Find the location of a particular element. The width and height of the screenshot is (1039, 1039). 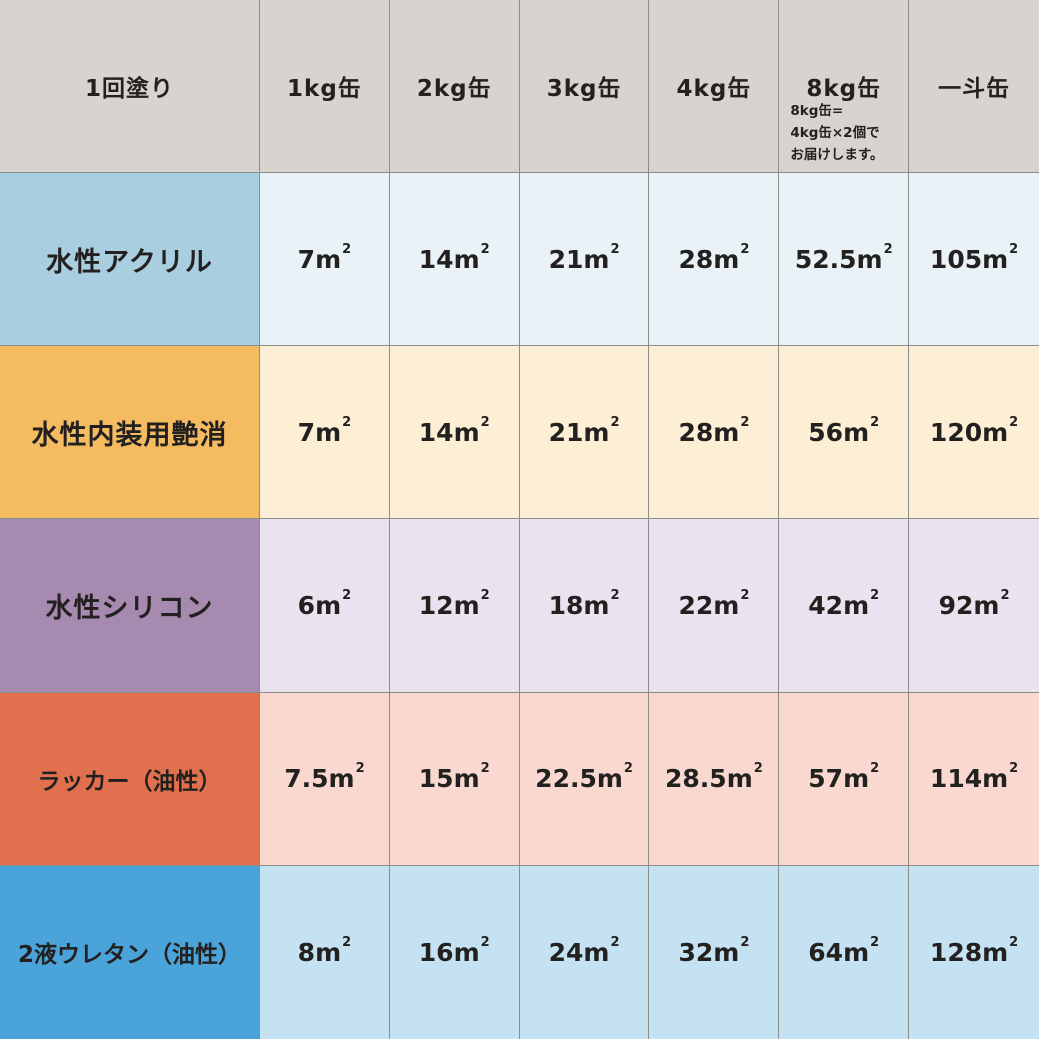

note-line: 4kg缶×2個で is located at coordinates (835, 132).